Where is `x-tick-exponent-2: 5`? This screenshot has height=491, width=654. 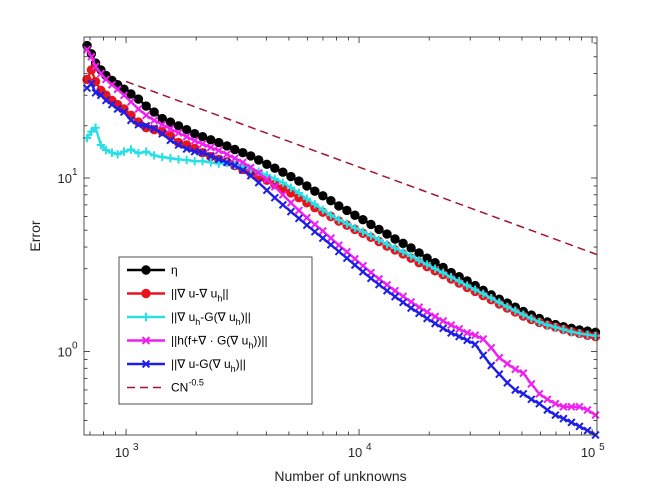 x-tick-exponent-2: 5 is located at coordinates (602, 447).